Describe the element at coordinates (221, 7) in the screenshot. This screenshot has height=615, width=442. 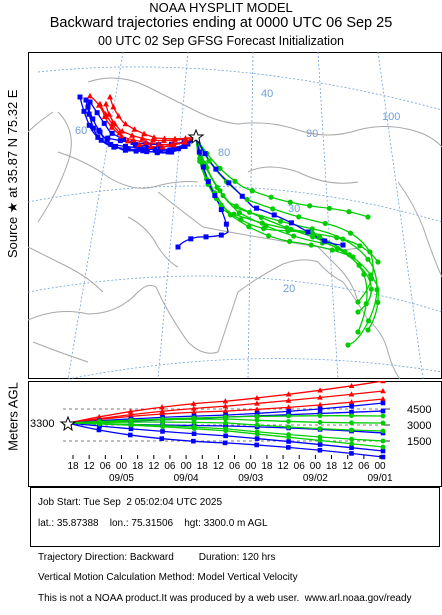
I see `model-title: NOAA HYSPLIT MODEL` at that location.